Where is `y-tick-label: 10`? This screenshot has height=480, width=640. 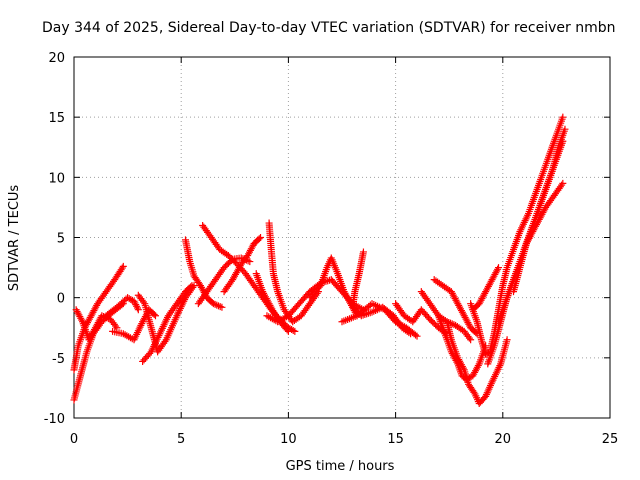
y-tick-label: 10 is located at coordinates (56, 178).